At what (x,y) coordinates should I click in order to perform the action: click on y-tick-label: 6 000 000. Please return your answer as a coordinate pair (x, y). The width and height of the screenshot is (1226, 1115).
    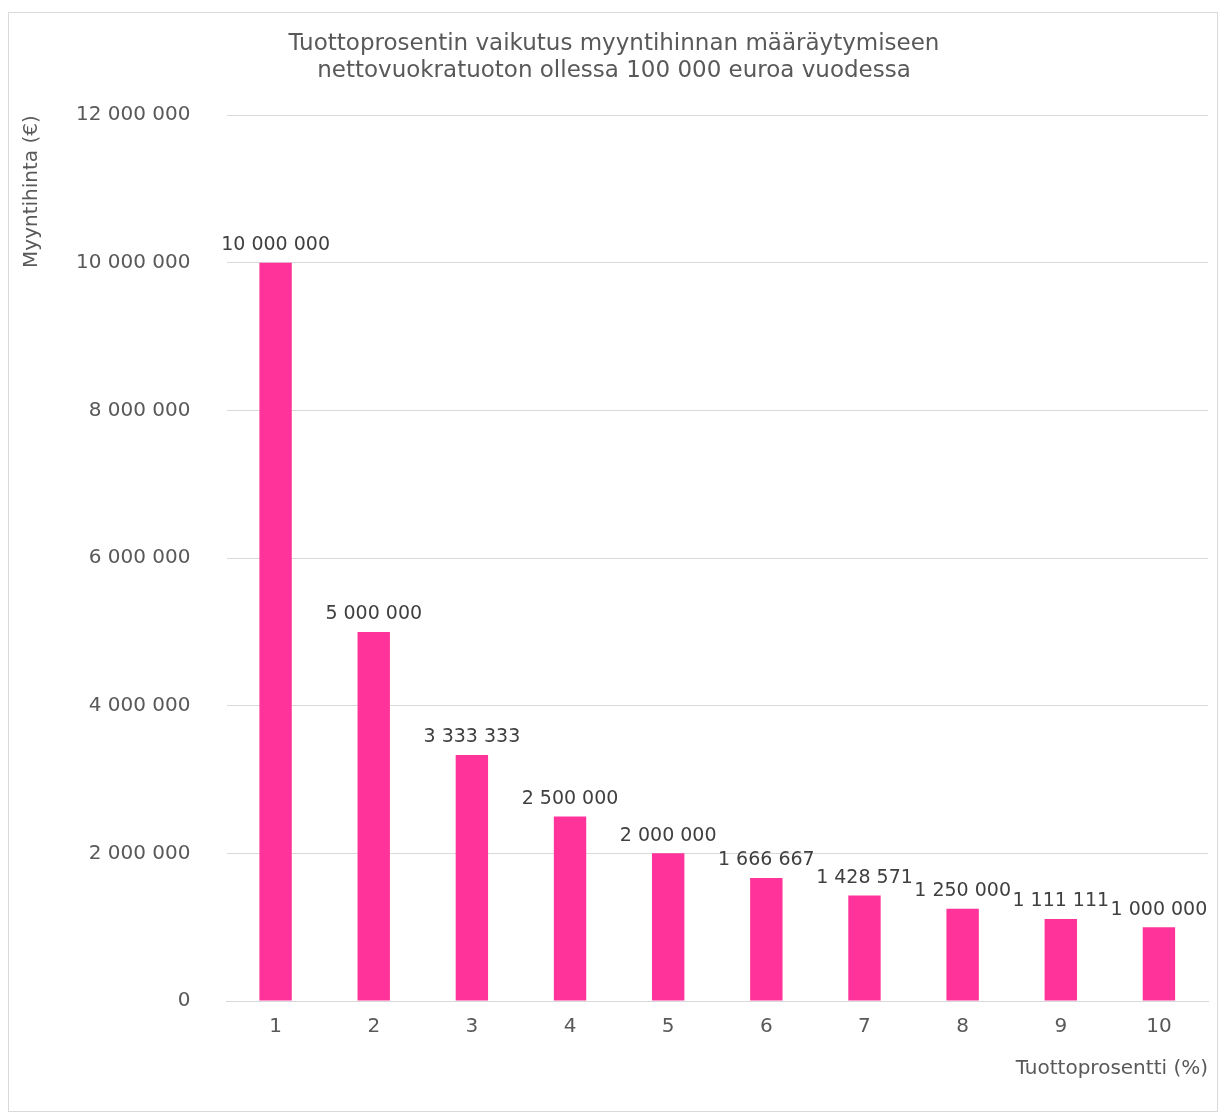
    Looking at the image, I should click on (139, 556).